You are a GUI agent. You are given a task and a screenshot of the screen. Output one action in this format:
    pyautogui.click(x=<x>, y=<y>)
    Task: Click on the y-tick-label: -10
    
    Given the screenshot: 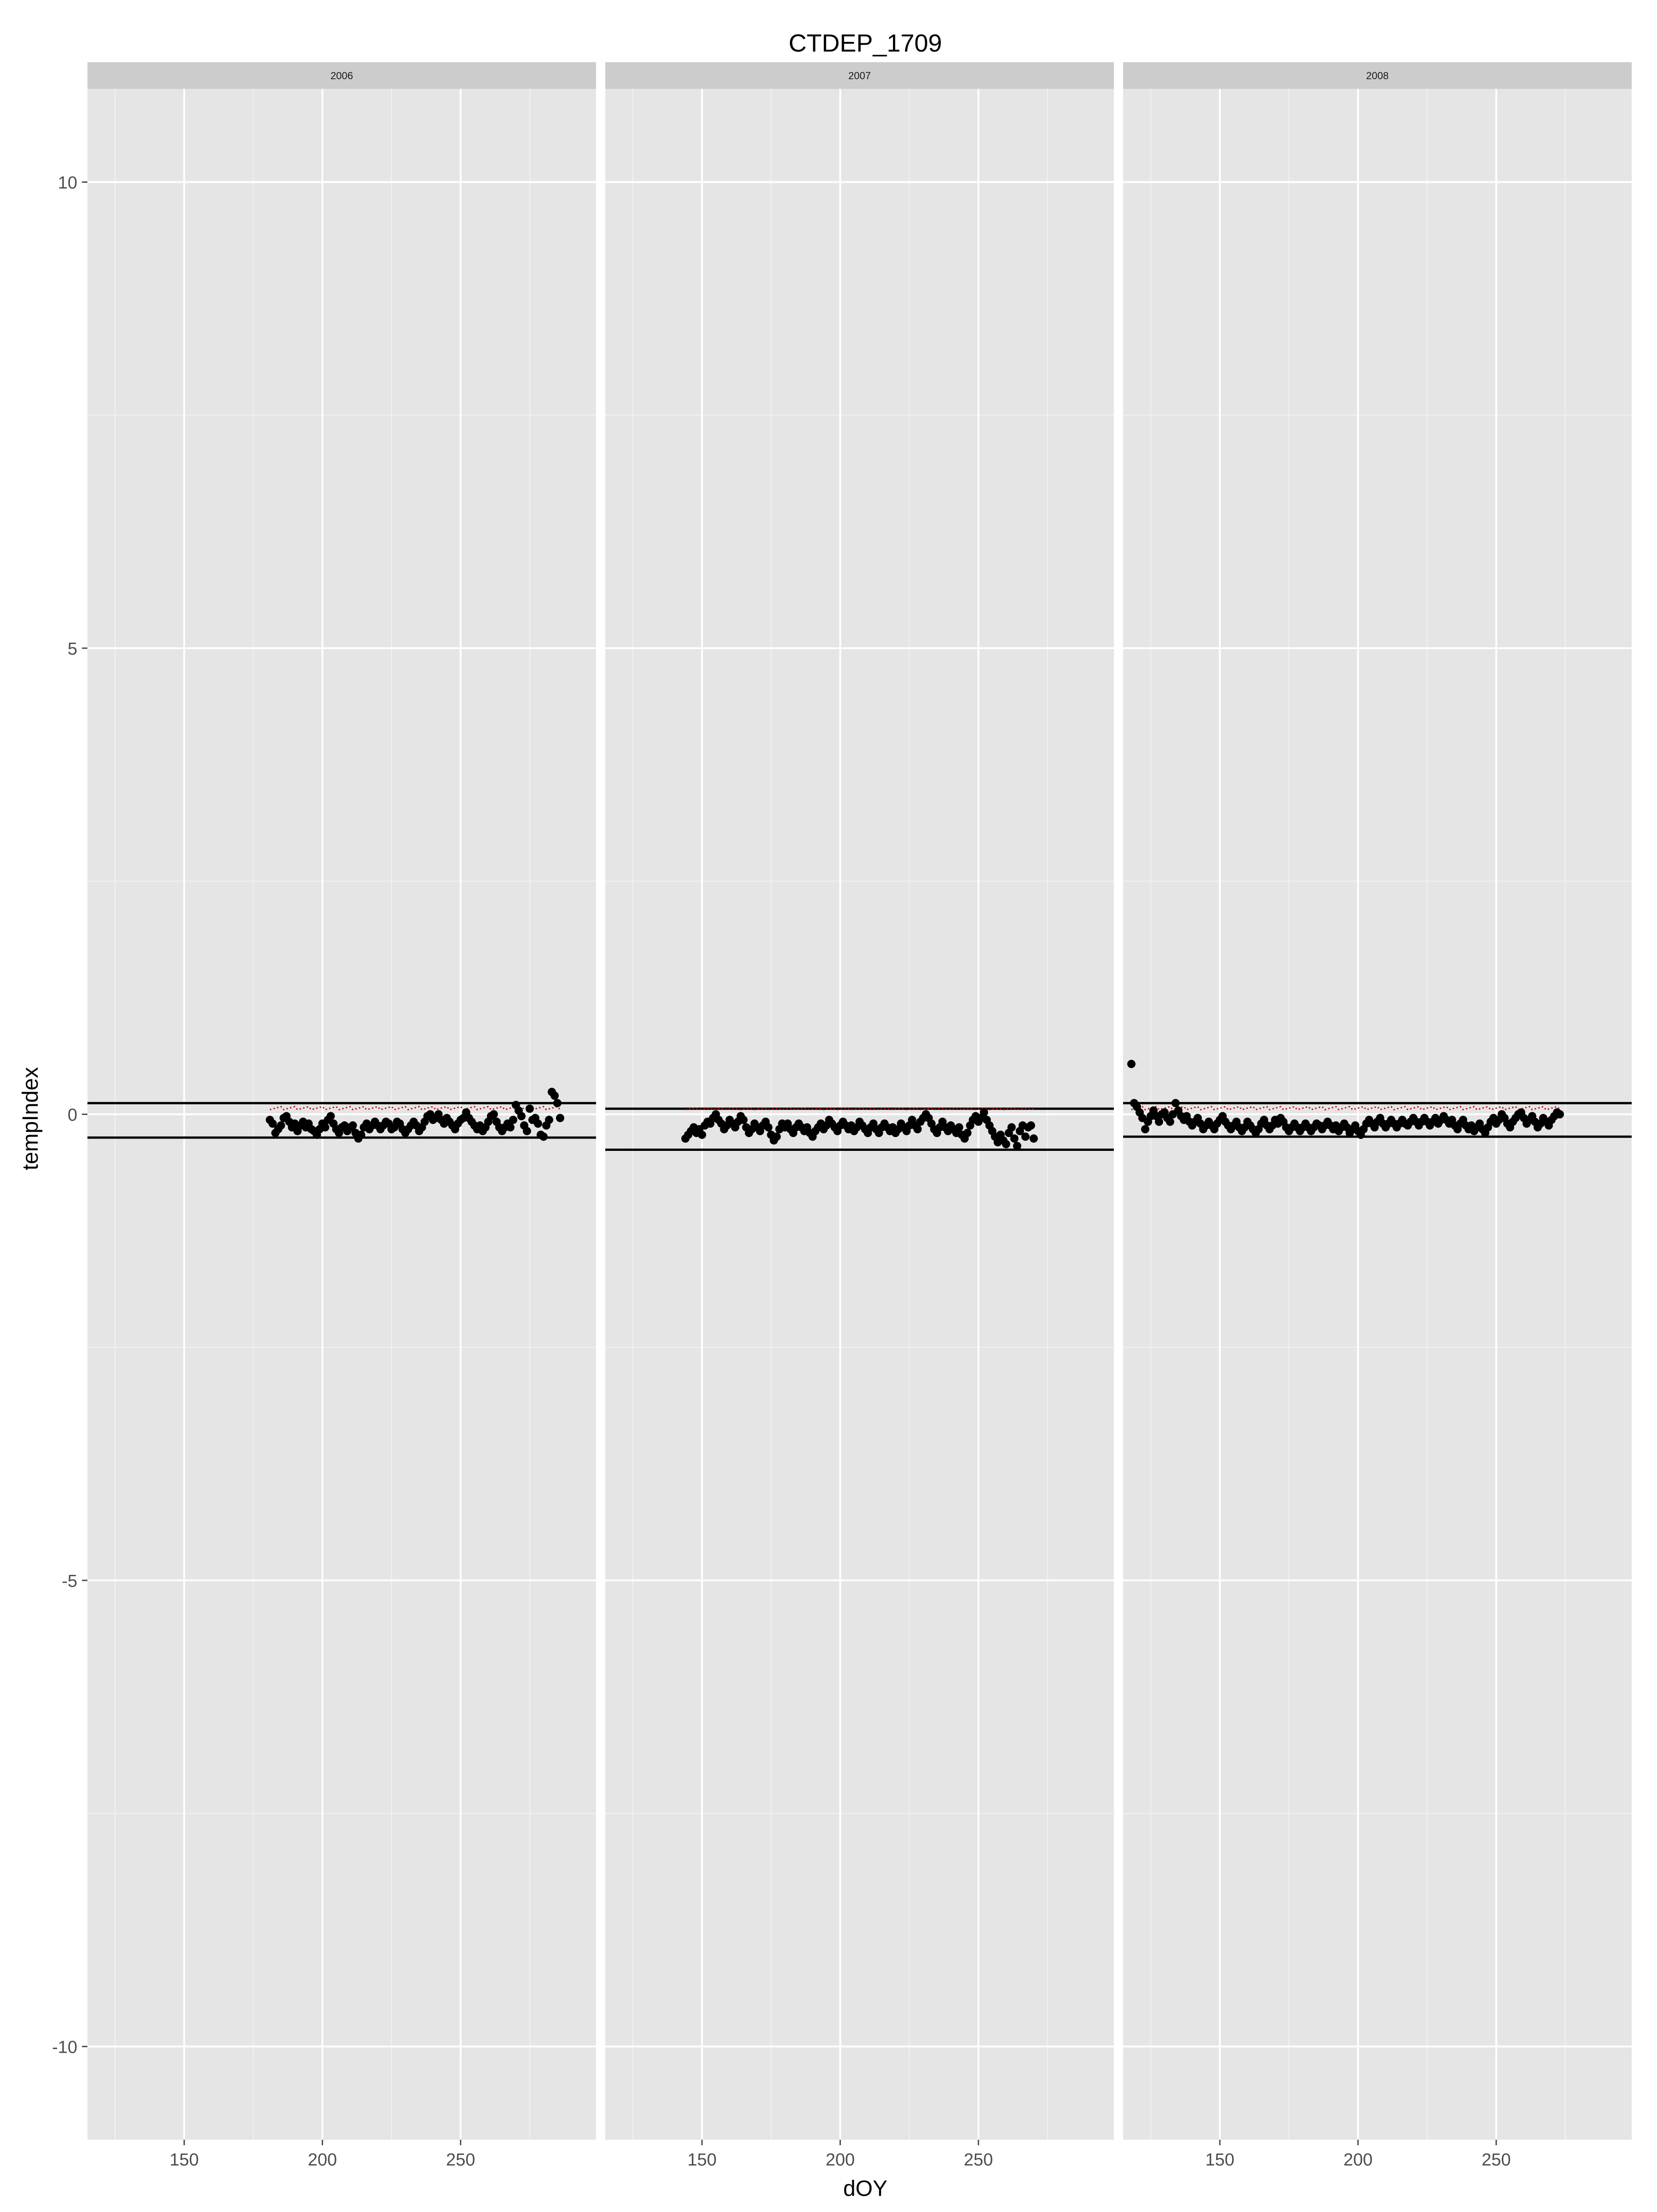 What is the action you would take?
    pyautogui.click(x=64, y=2048)
    